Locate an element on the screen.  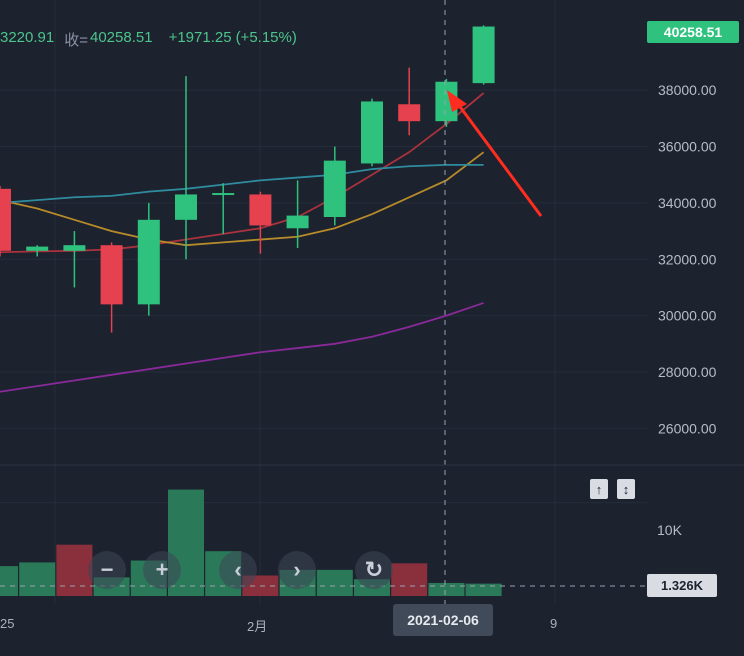
close-label: 收= is located at coordinates (76, 40).